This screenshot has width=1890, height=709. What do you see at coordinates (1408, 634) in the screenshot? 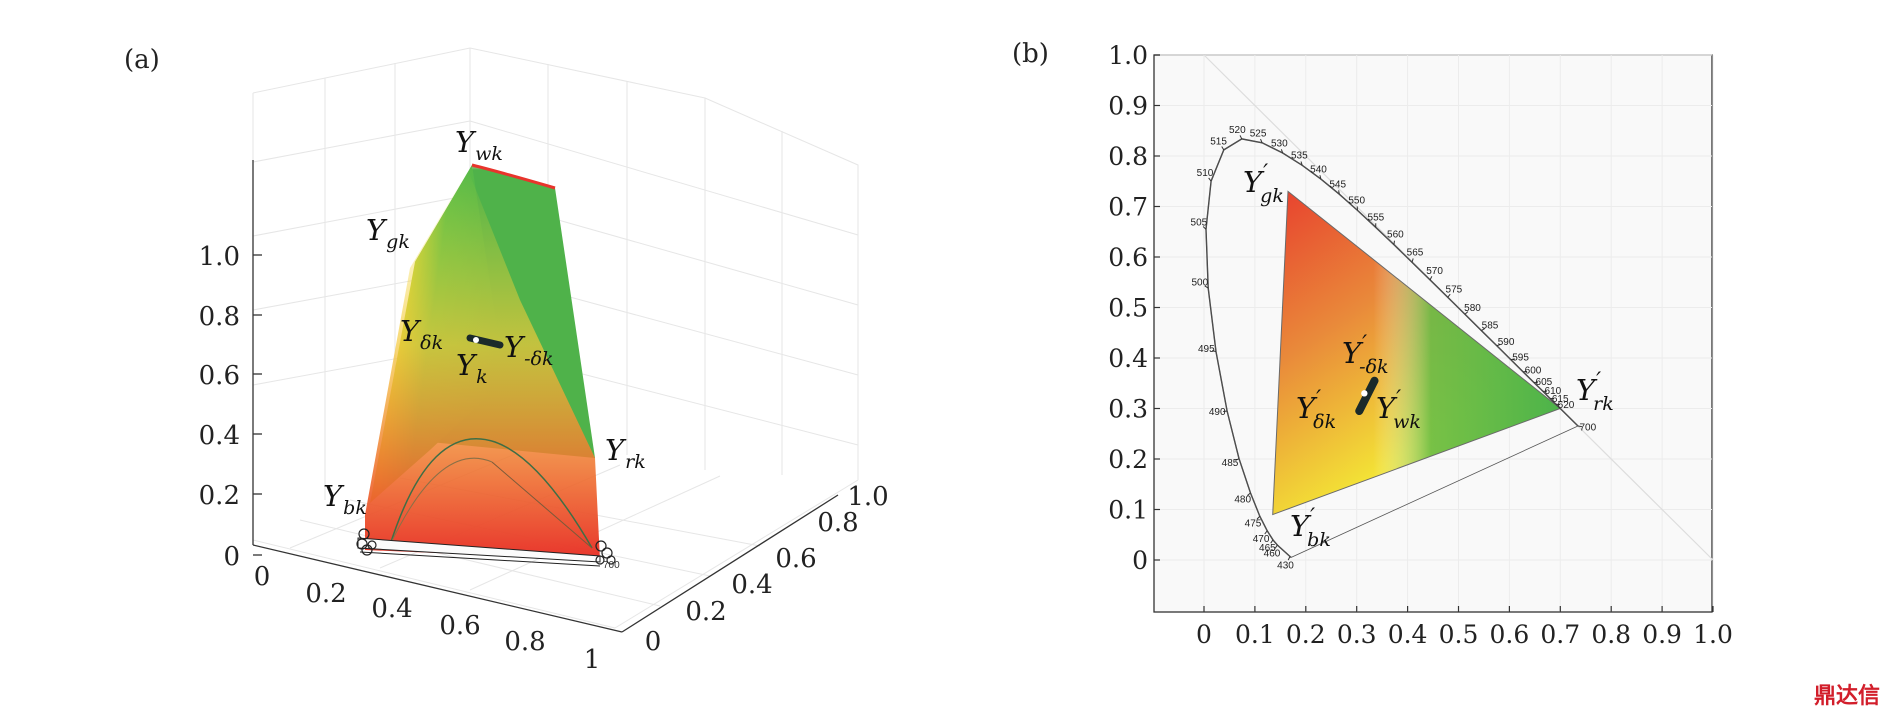
I see `x-tick-label: 0.4` at bounding box center [1408, 634].